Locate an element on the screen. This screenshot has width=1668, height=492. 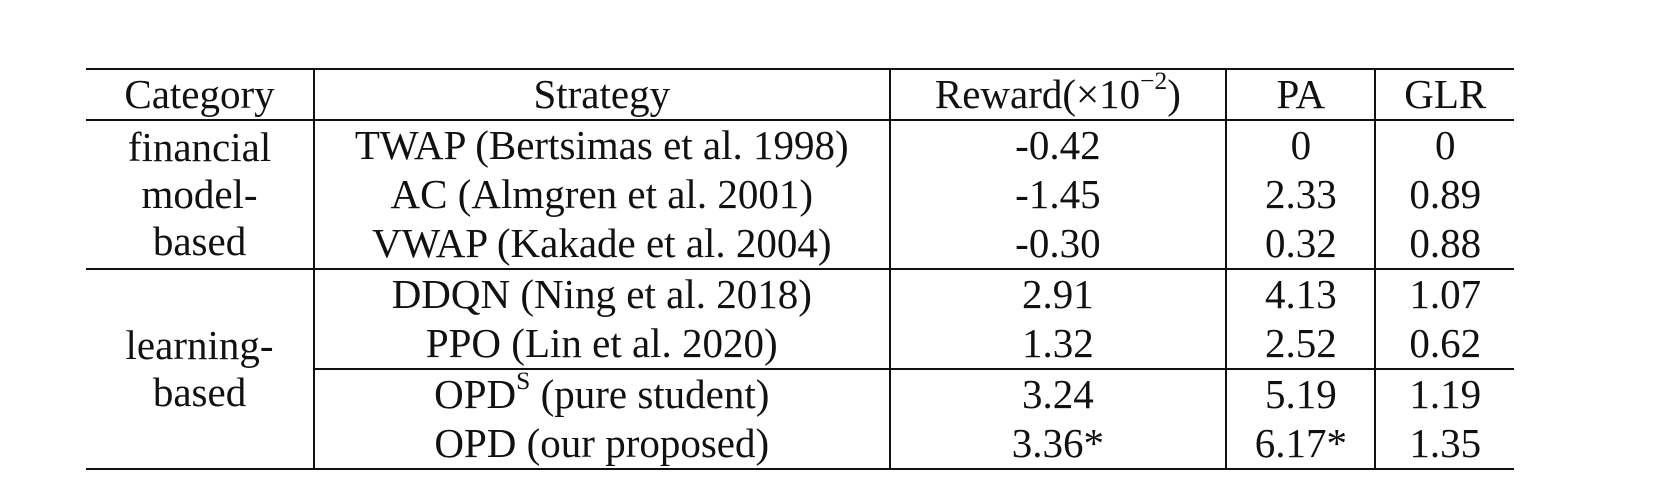
table-row: AC (Almgren et al. 2001) -1.45 2.33 0.89 is located at coordinates (800, 194).